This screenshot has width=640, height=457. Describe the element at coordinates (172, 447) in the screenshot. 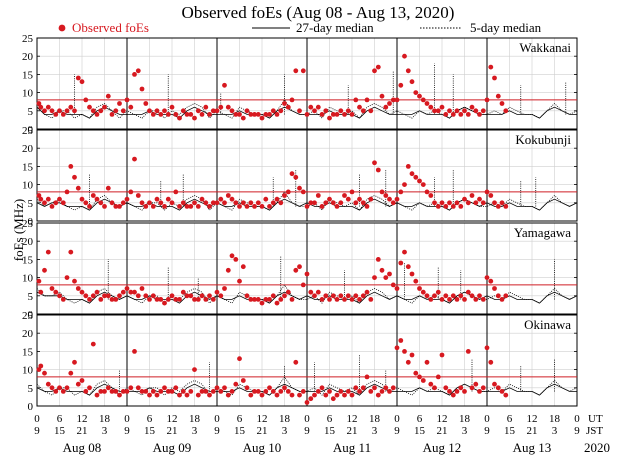

I see `date-label: Aug 09` at that location.